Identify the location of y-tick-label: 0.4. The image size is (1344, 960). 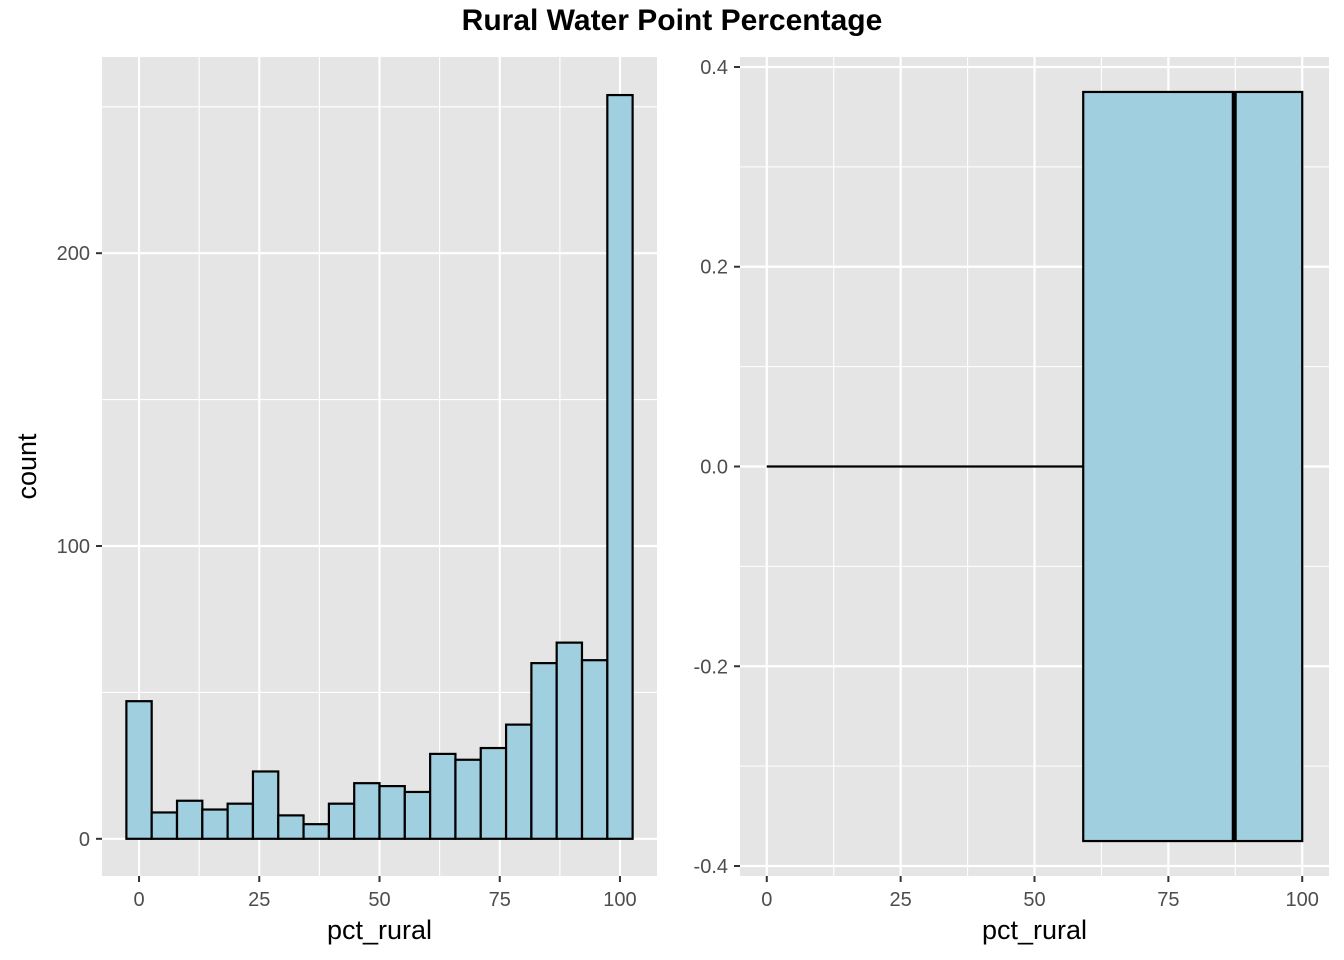
(714, 68).